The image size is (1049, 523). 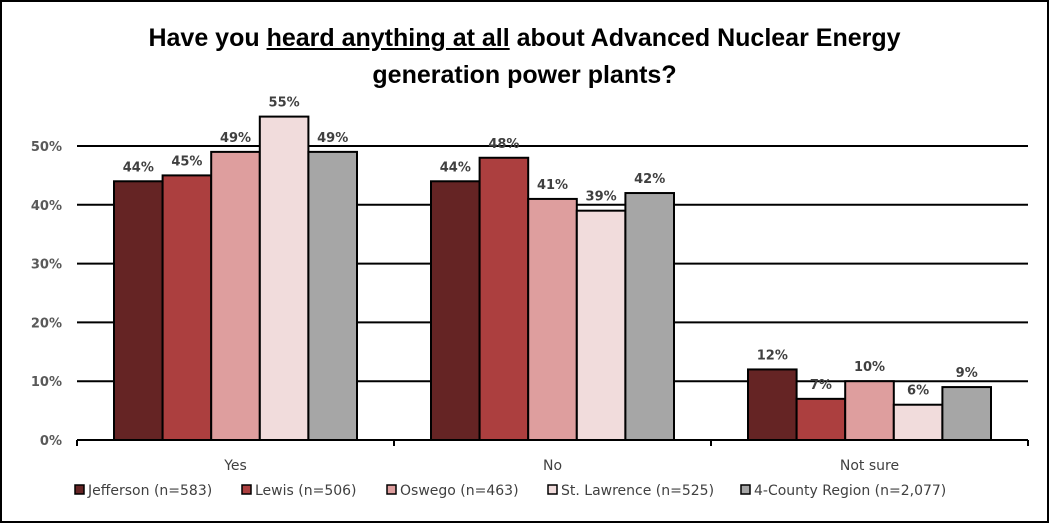 I want to click on data-label: 55%, so click(x=284, y=103).